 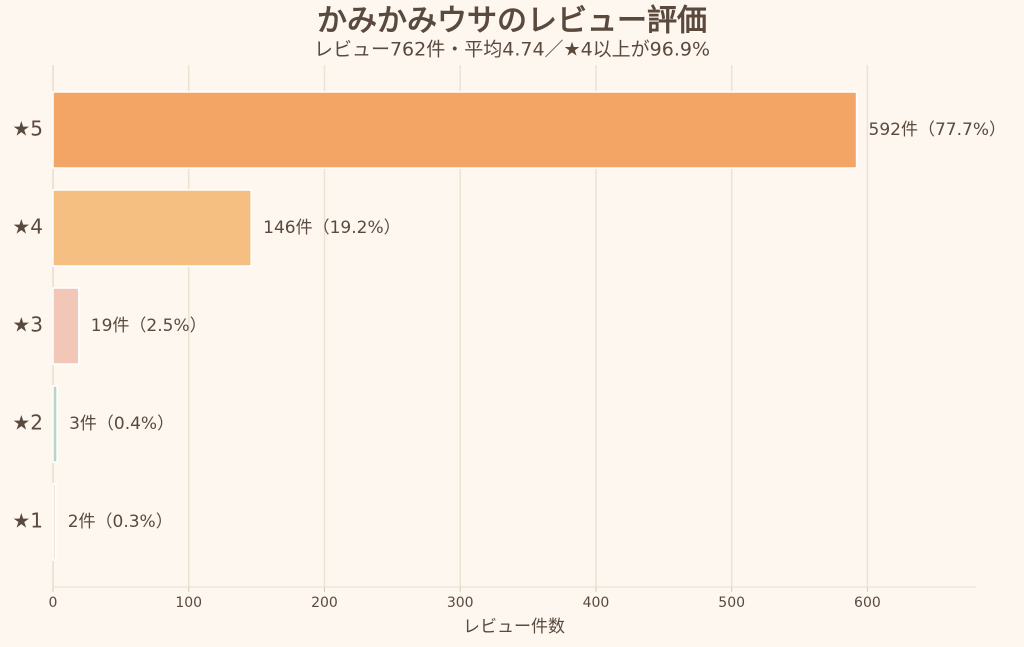 I want to click on x-tick-label: 500, so click(x=731, y=603).